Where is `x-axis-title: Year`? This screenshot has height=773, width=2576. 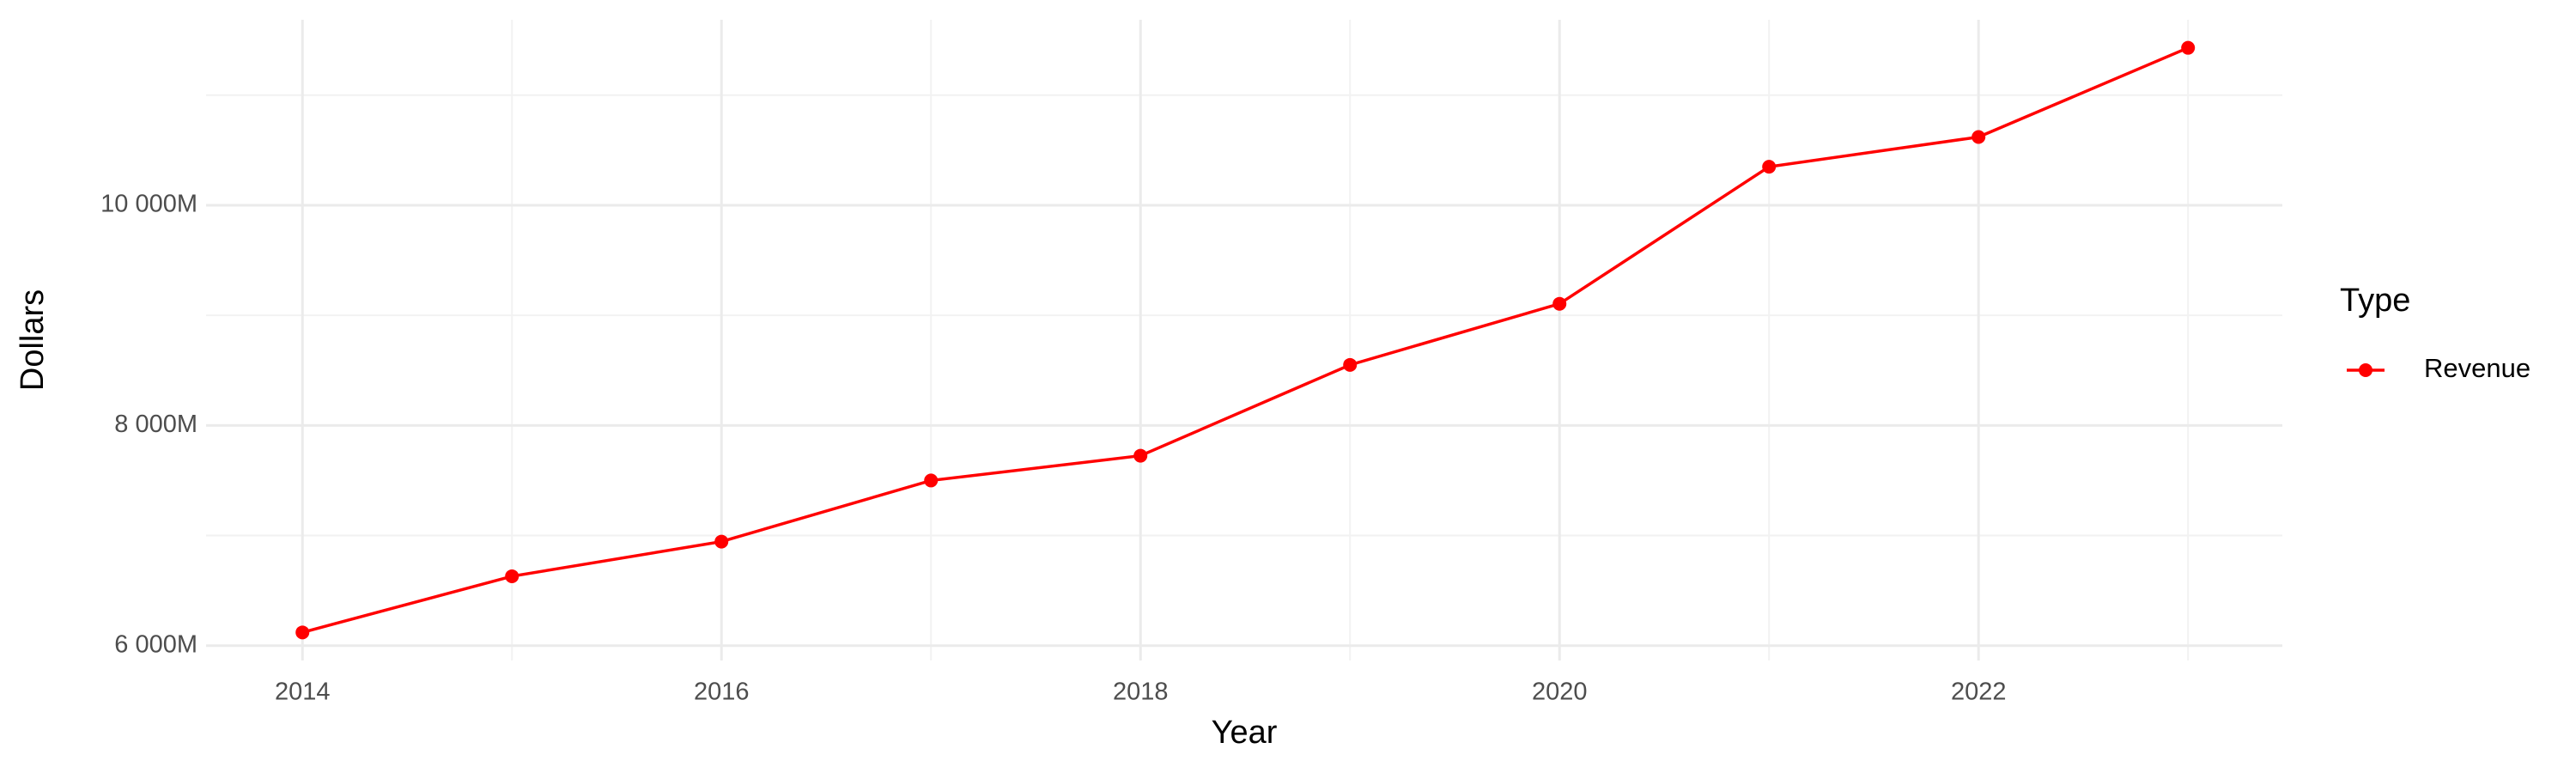 x-axis-title: Year is located at coordinates (1245, 733).